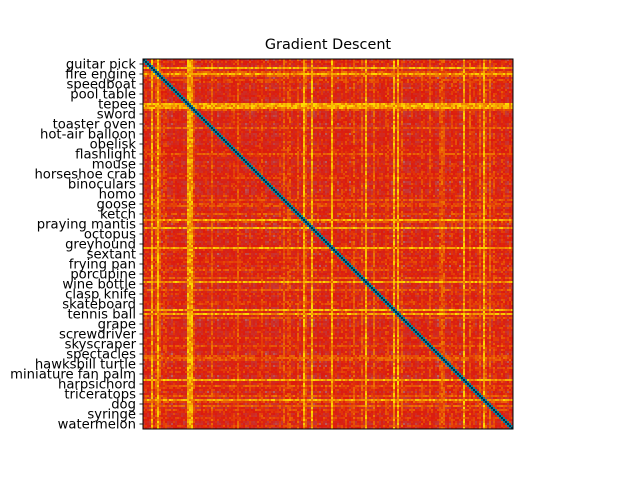 The image size is (640, 480). What do you see at coordinates (99, 305) in the screenshot?
I see `y-tick-label: skateboard` at bounding box center [99, 305].